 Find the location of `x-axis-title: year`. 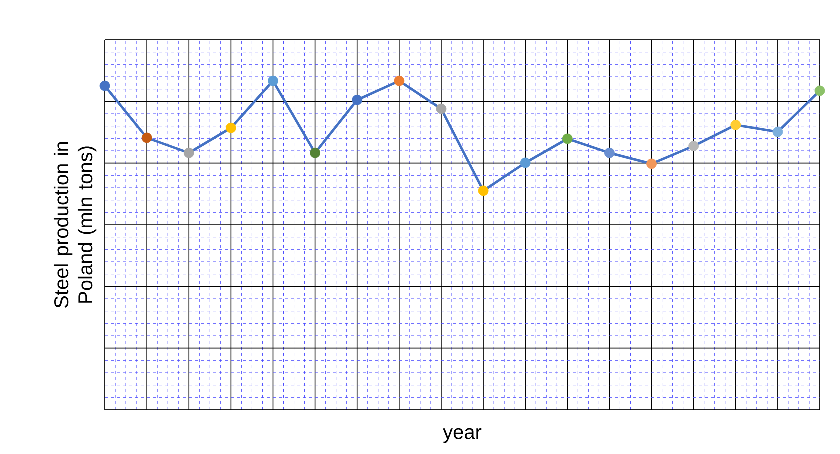

x-axis-title: year is located at coordinates (462, 436).